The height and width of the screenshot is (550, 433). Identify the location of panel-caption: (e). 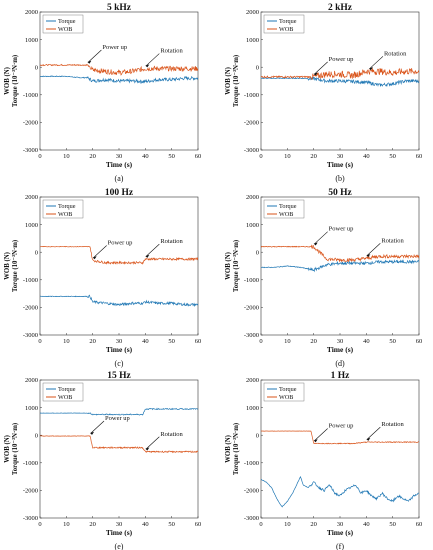
(119, 546).